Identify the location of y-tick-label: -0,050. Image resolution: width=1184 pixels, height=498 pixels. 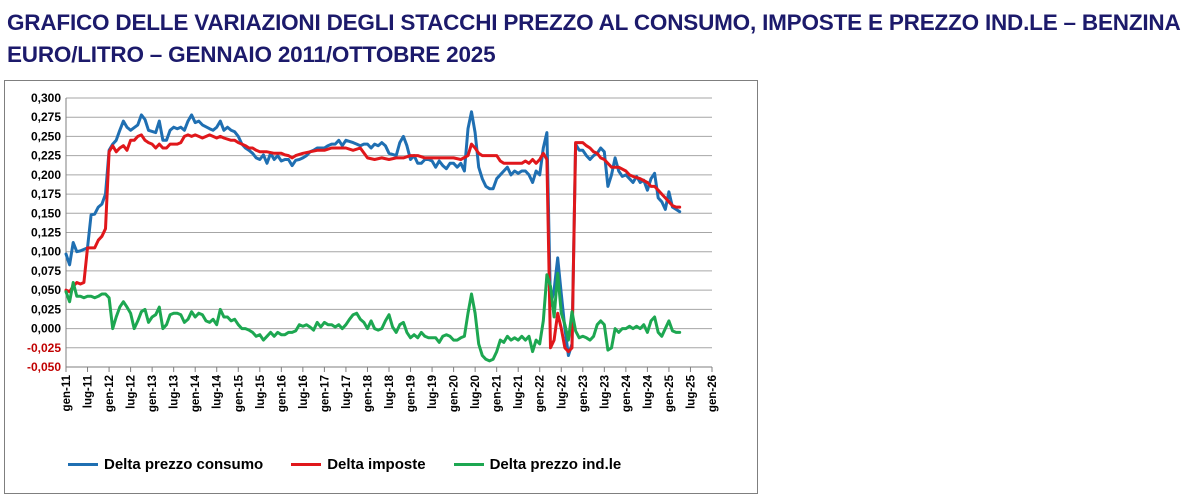
(44, 367).